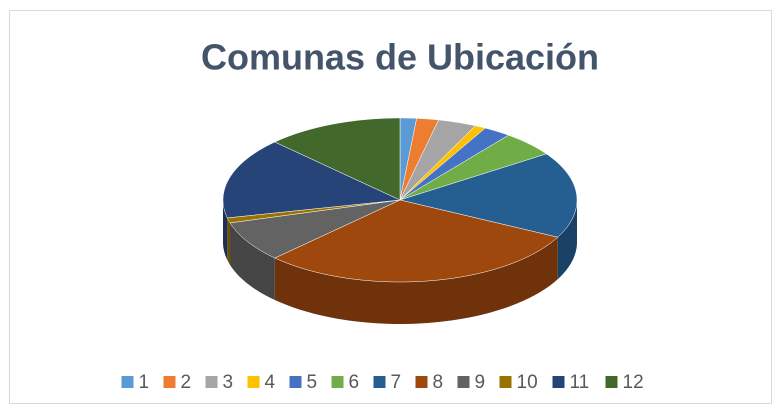 The height and width of the screenshot is (419, 781). I want to click on chart-title: Comunas de Ubicación, so click(400, 57).